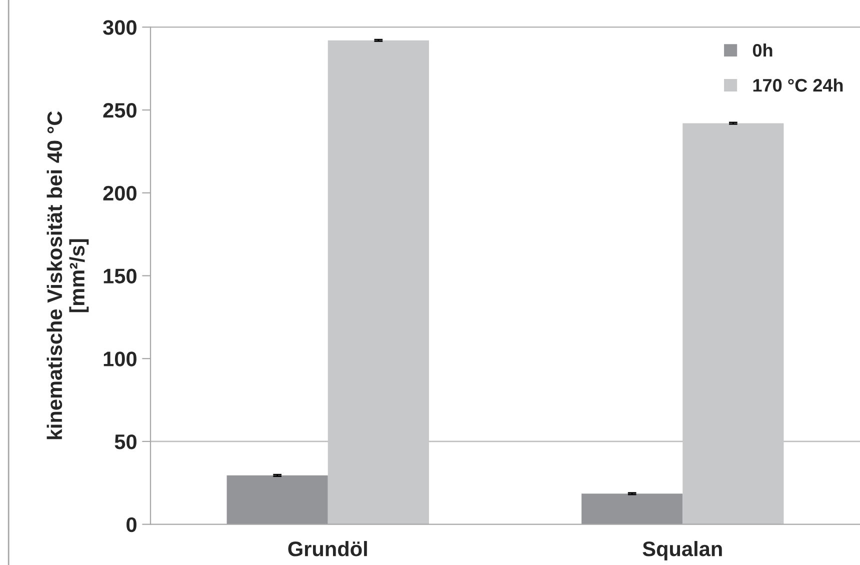 This screenshot has height=565, width=860. Describe the element at coordinates (120, 359) in the screenshot. I see `y-tick-label: 100` at that location.